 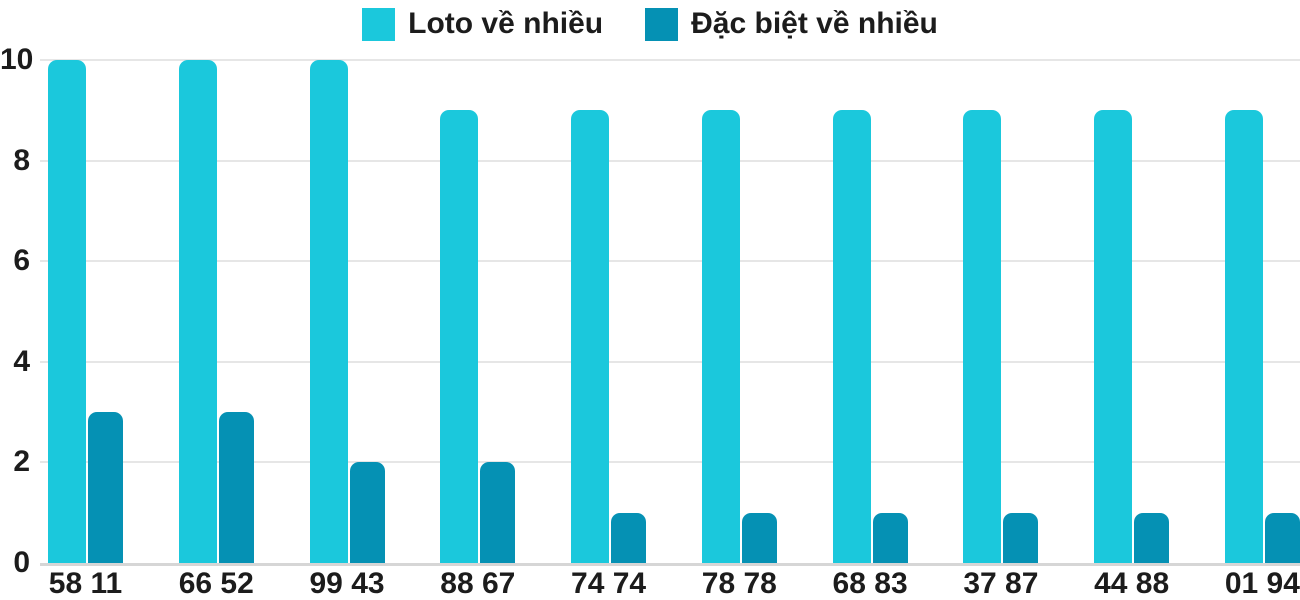 I want to click on x-axis-label: 37 87, so click(x=1001, y=583).